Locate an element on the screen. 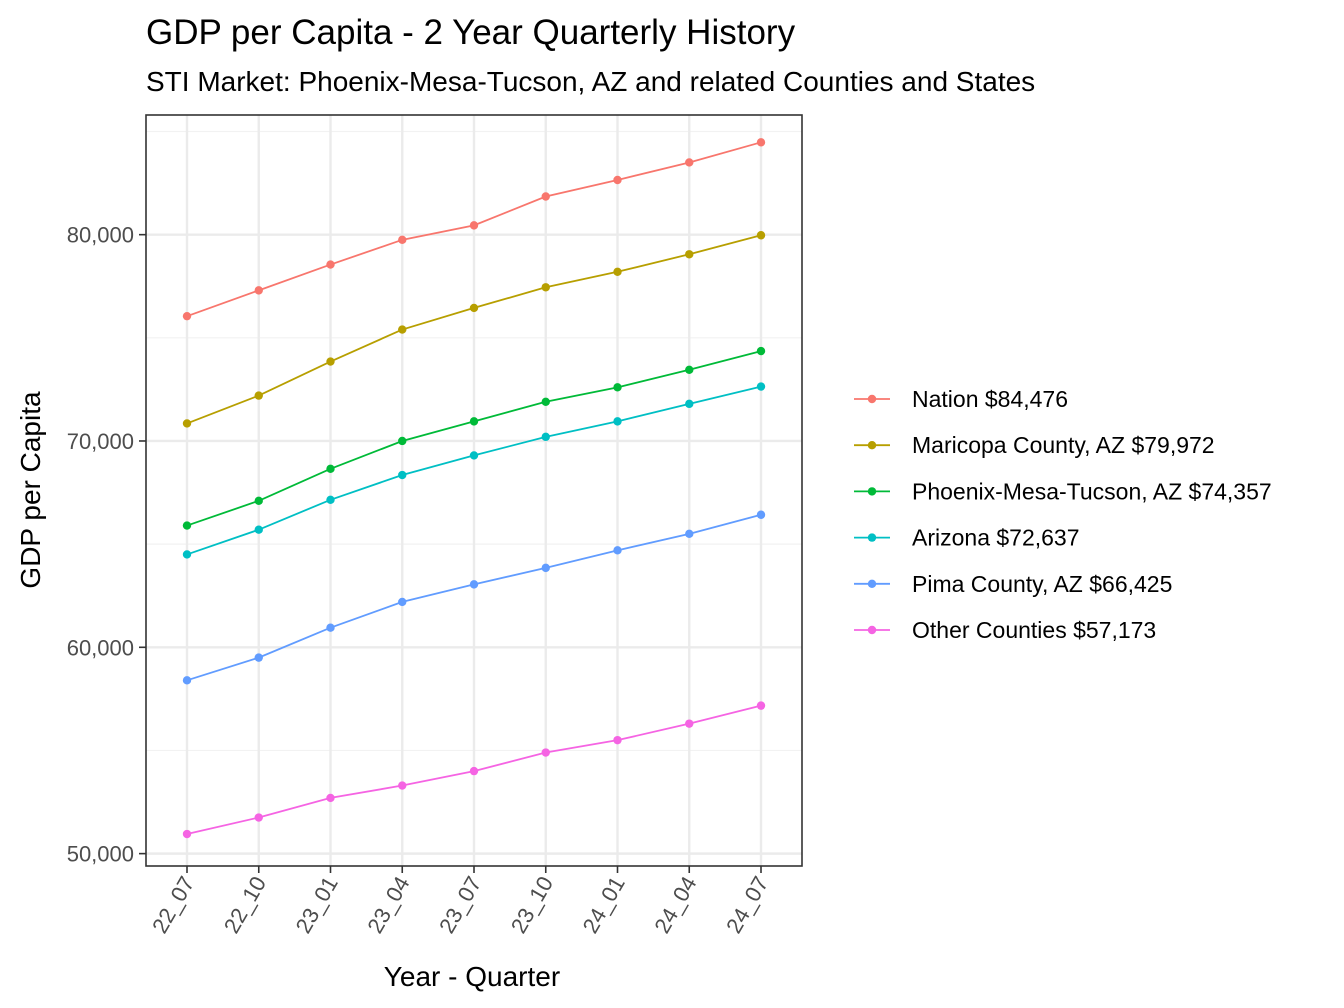 This screenshot has width=1344, height=1008. x-tick-label: 22_10 is located at coordinates (245, 904).